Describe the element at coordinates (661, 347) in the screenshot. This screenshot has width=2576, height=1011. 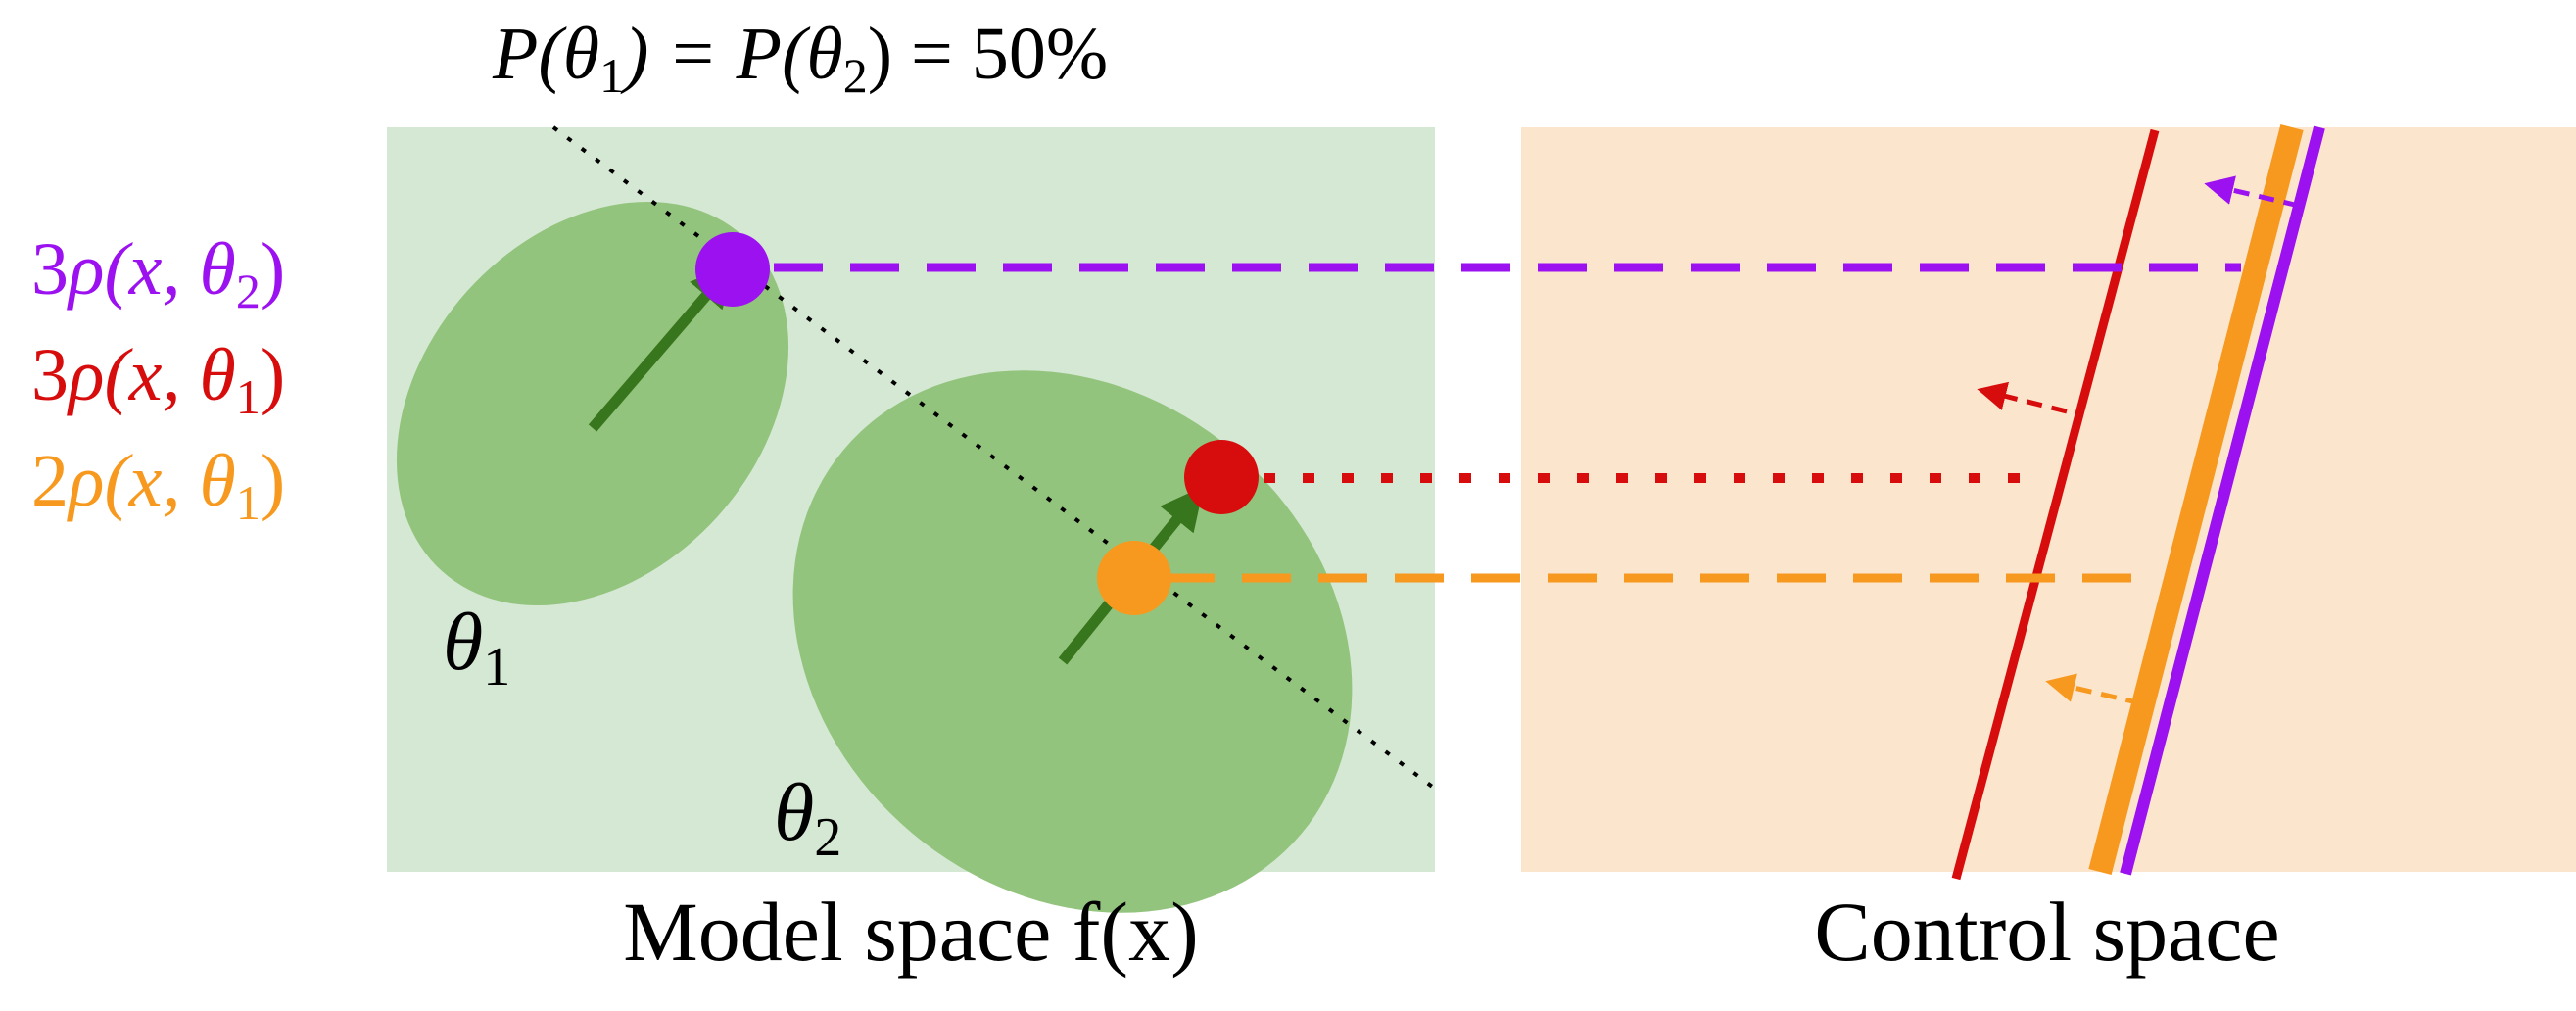
I see `theta1-update-arrow` at that location.